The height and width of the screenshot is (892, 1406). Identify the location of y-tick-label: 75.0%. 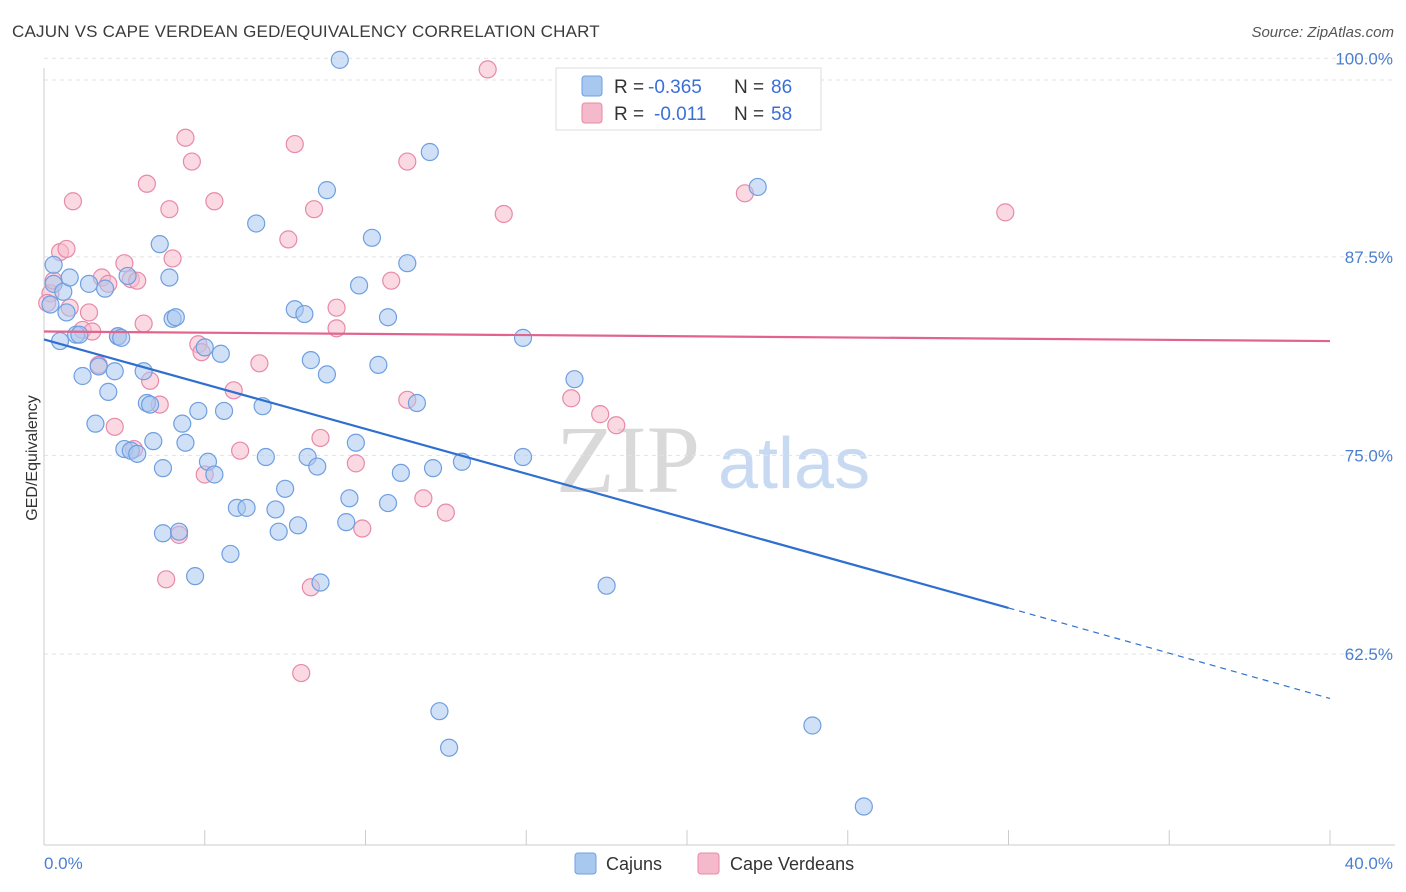
(1369, 455).